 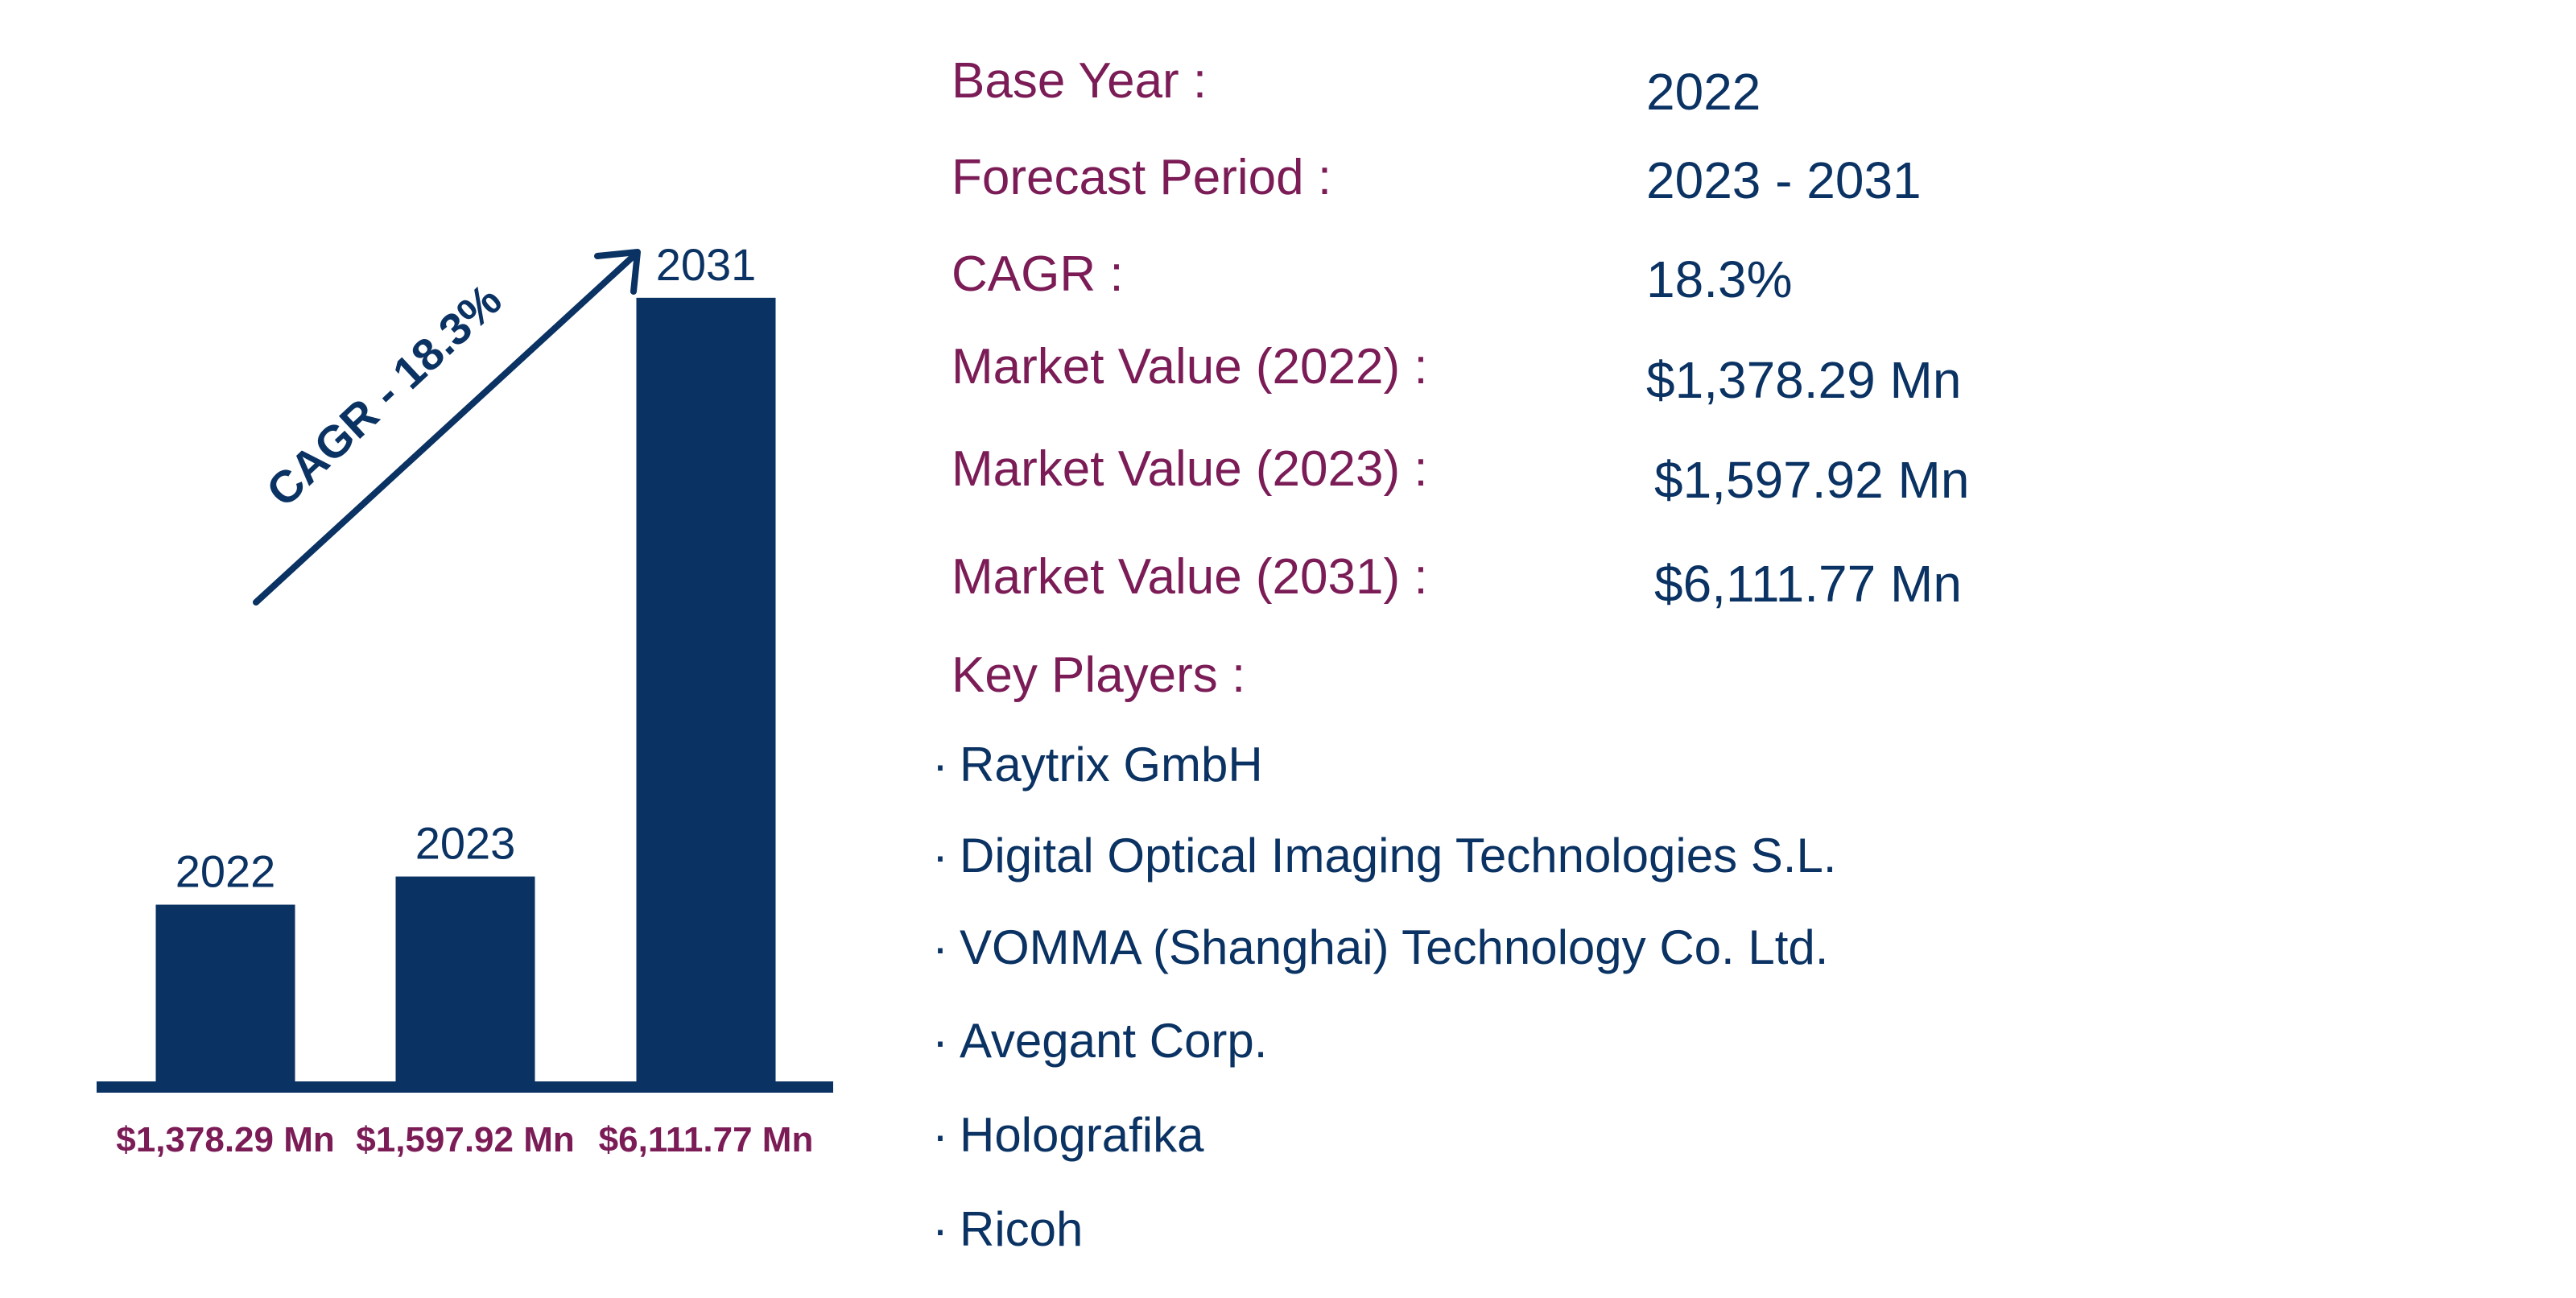 I want to click on key-player-item: · Holografika, so click(x=1067, y=1135).